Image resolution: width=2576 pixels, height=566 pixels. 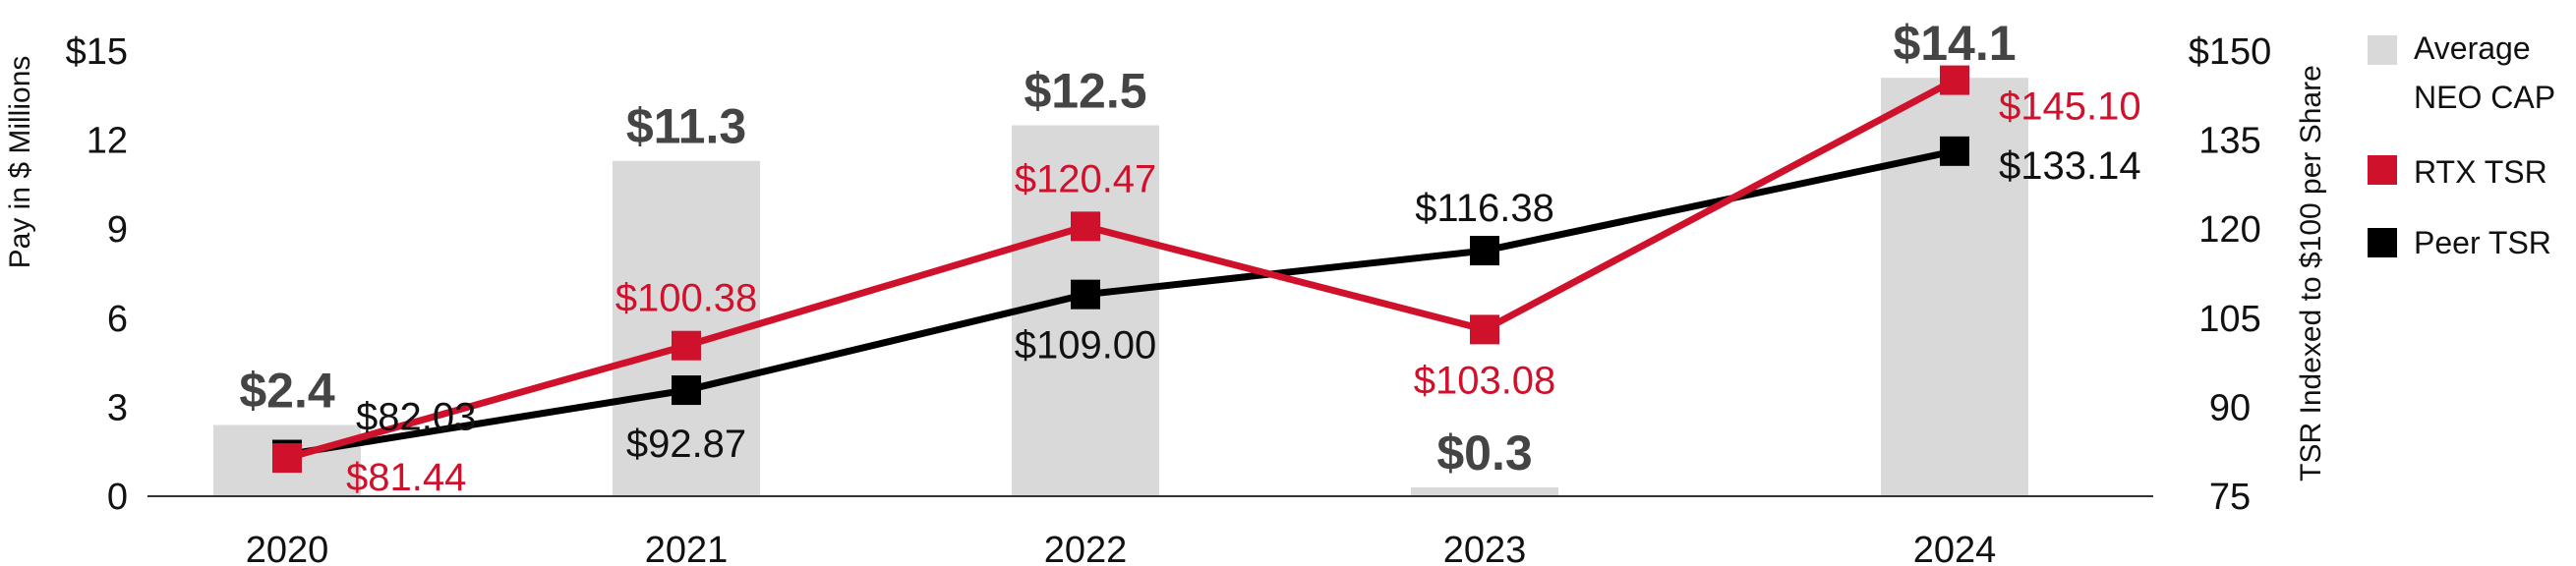 What do you see at coordinates (1485, 548) in the screenshot?
I see `x-tick-2023: 2023` at bounding box center [1485, 548].